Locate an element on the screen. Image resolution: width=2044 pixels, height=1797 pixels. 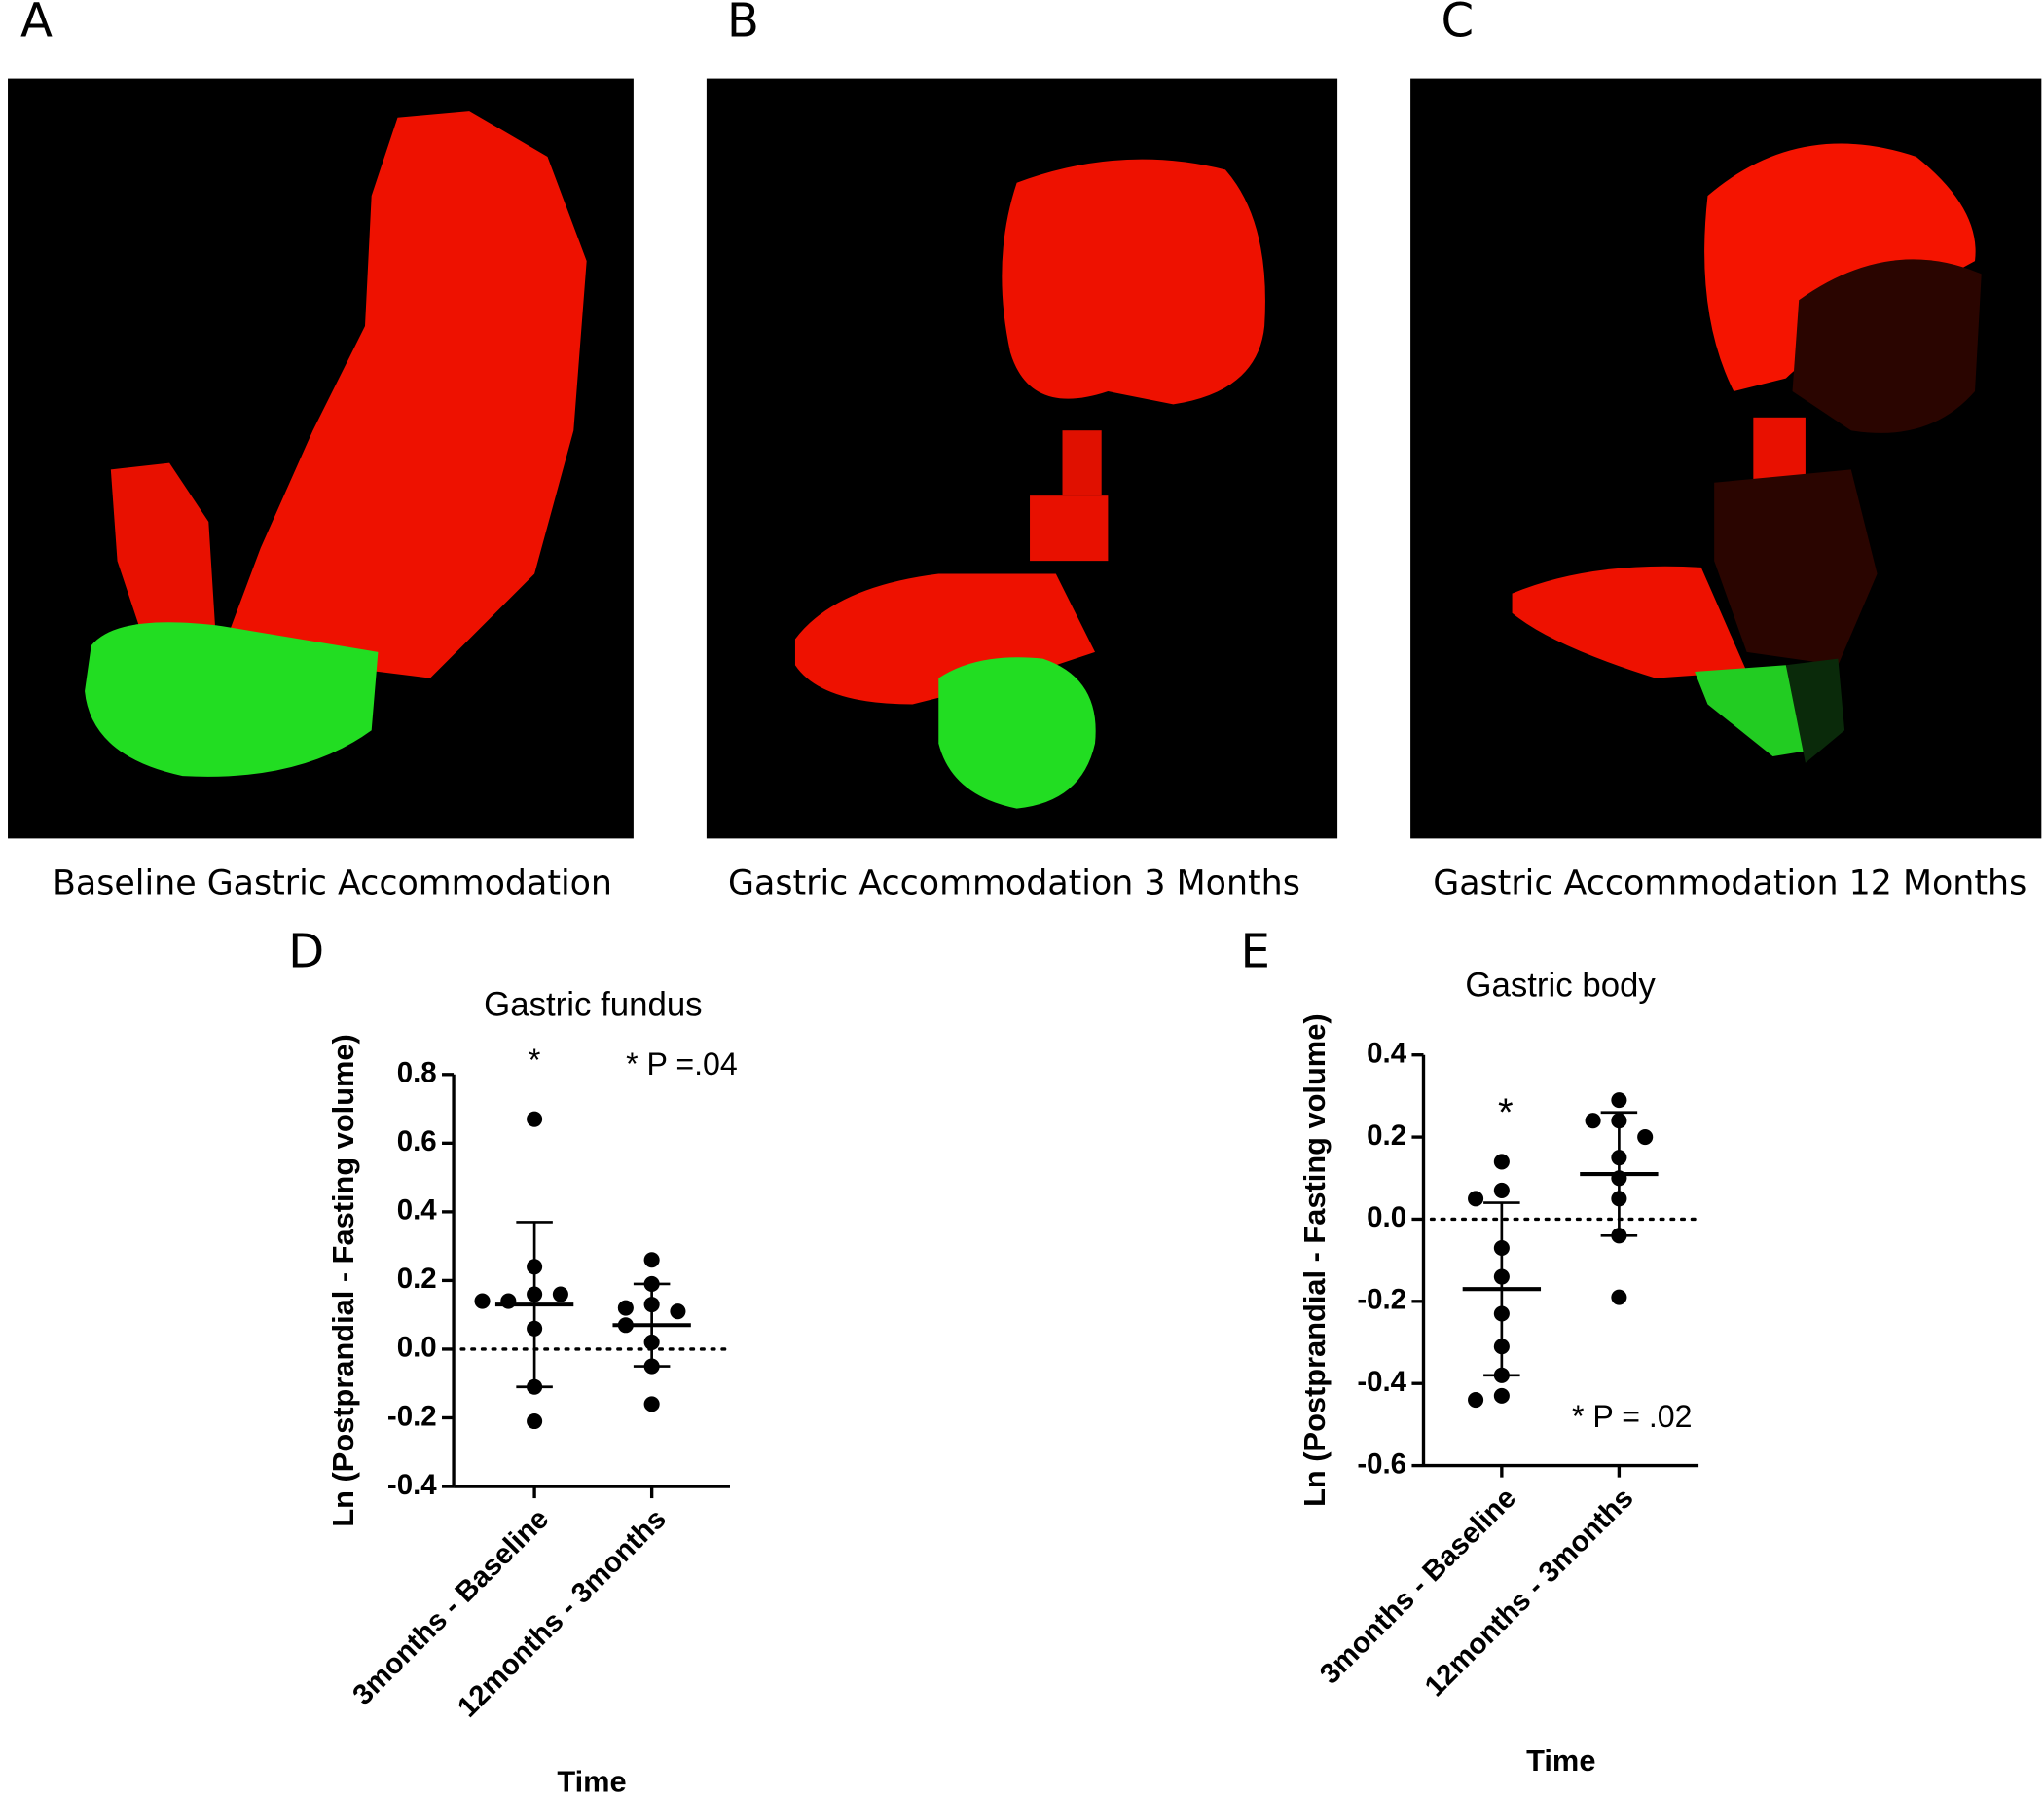
caption: Gastric Accommodation 12 Months is located at coordinates (1730, 882).